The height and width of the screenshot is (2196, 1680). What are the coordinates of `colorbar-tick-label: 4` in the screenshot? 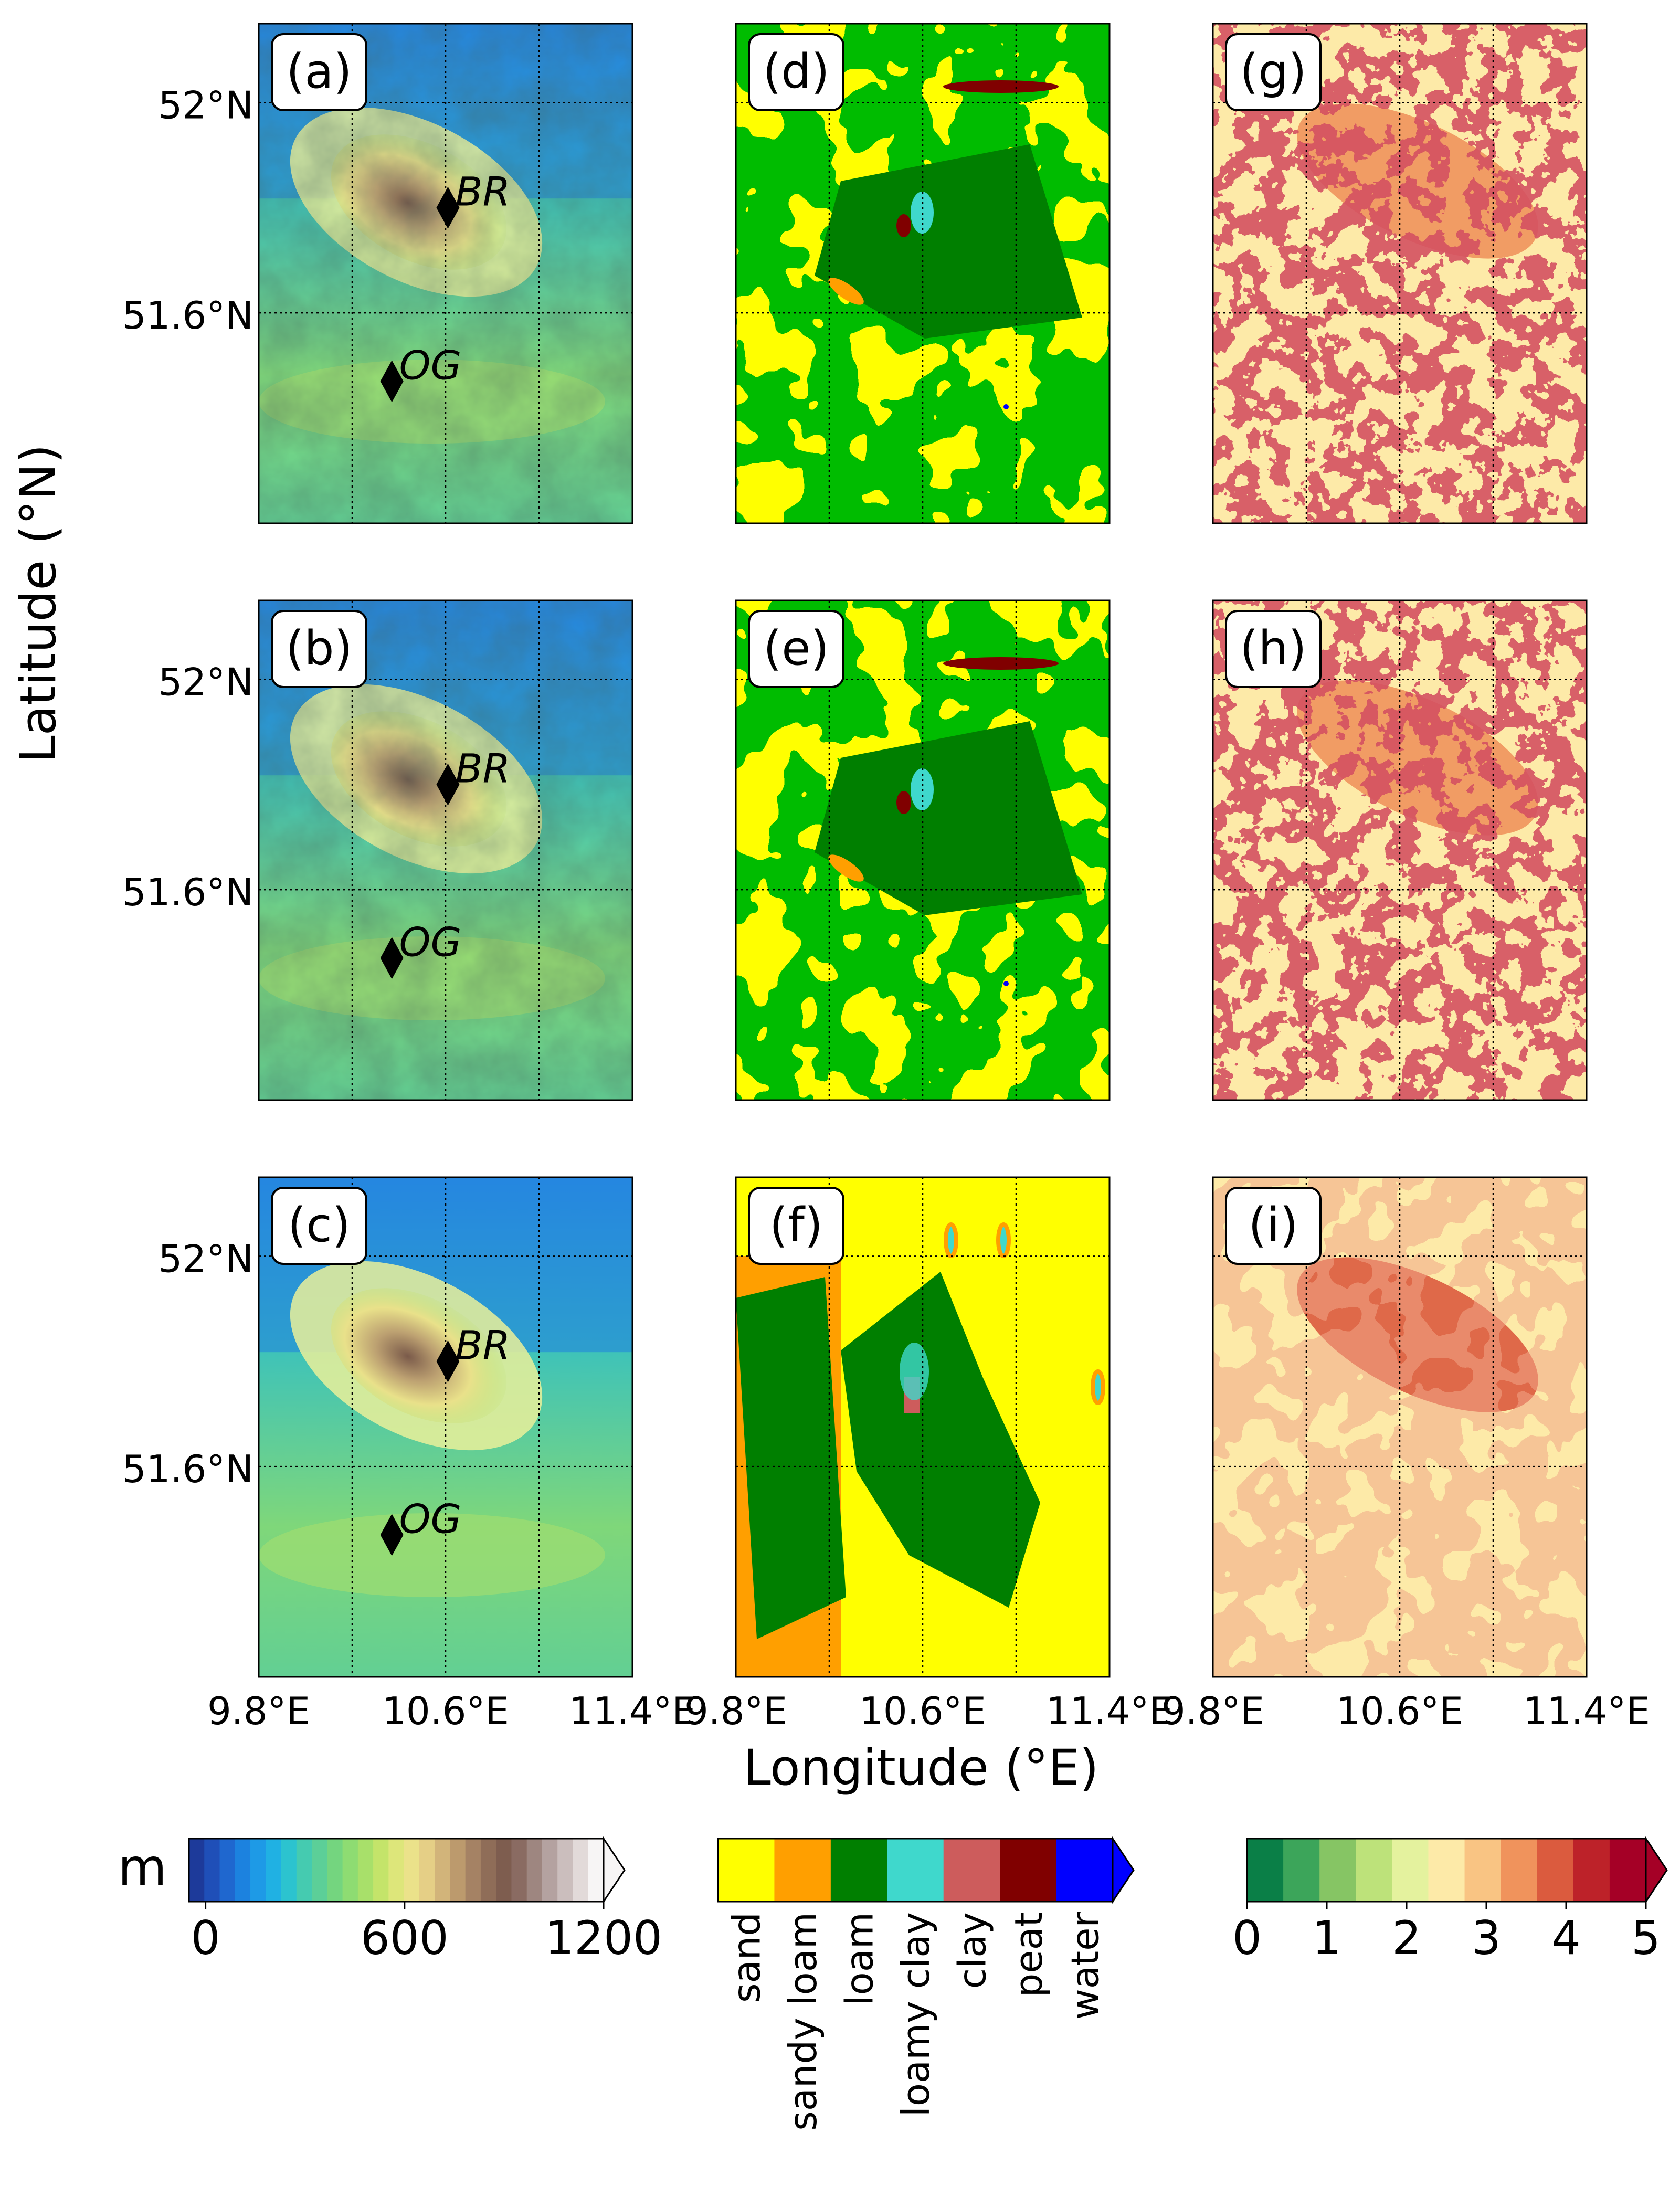 It's located at (1566, 1938).